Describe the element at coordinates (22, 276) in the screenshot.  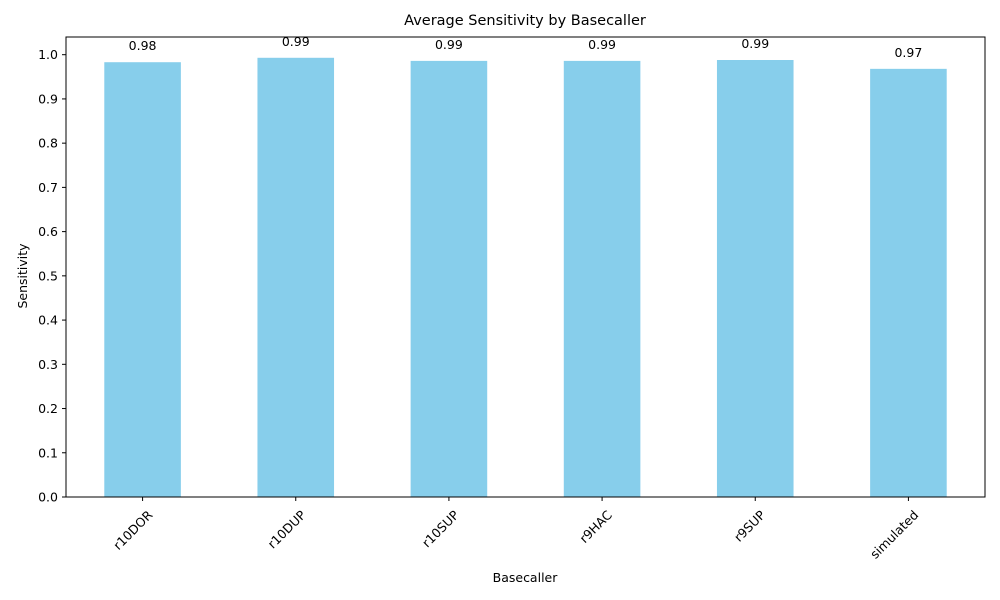
I see `y-axis-label: Sensitivity` at that location.